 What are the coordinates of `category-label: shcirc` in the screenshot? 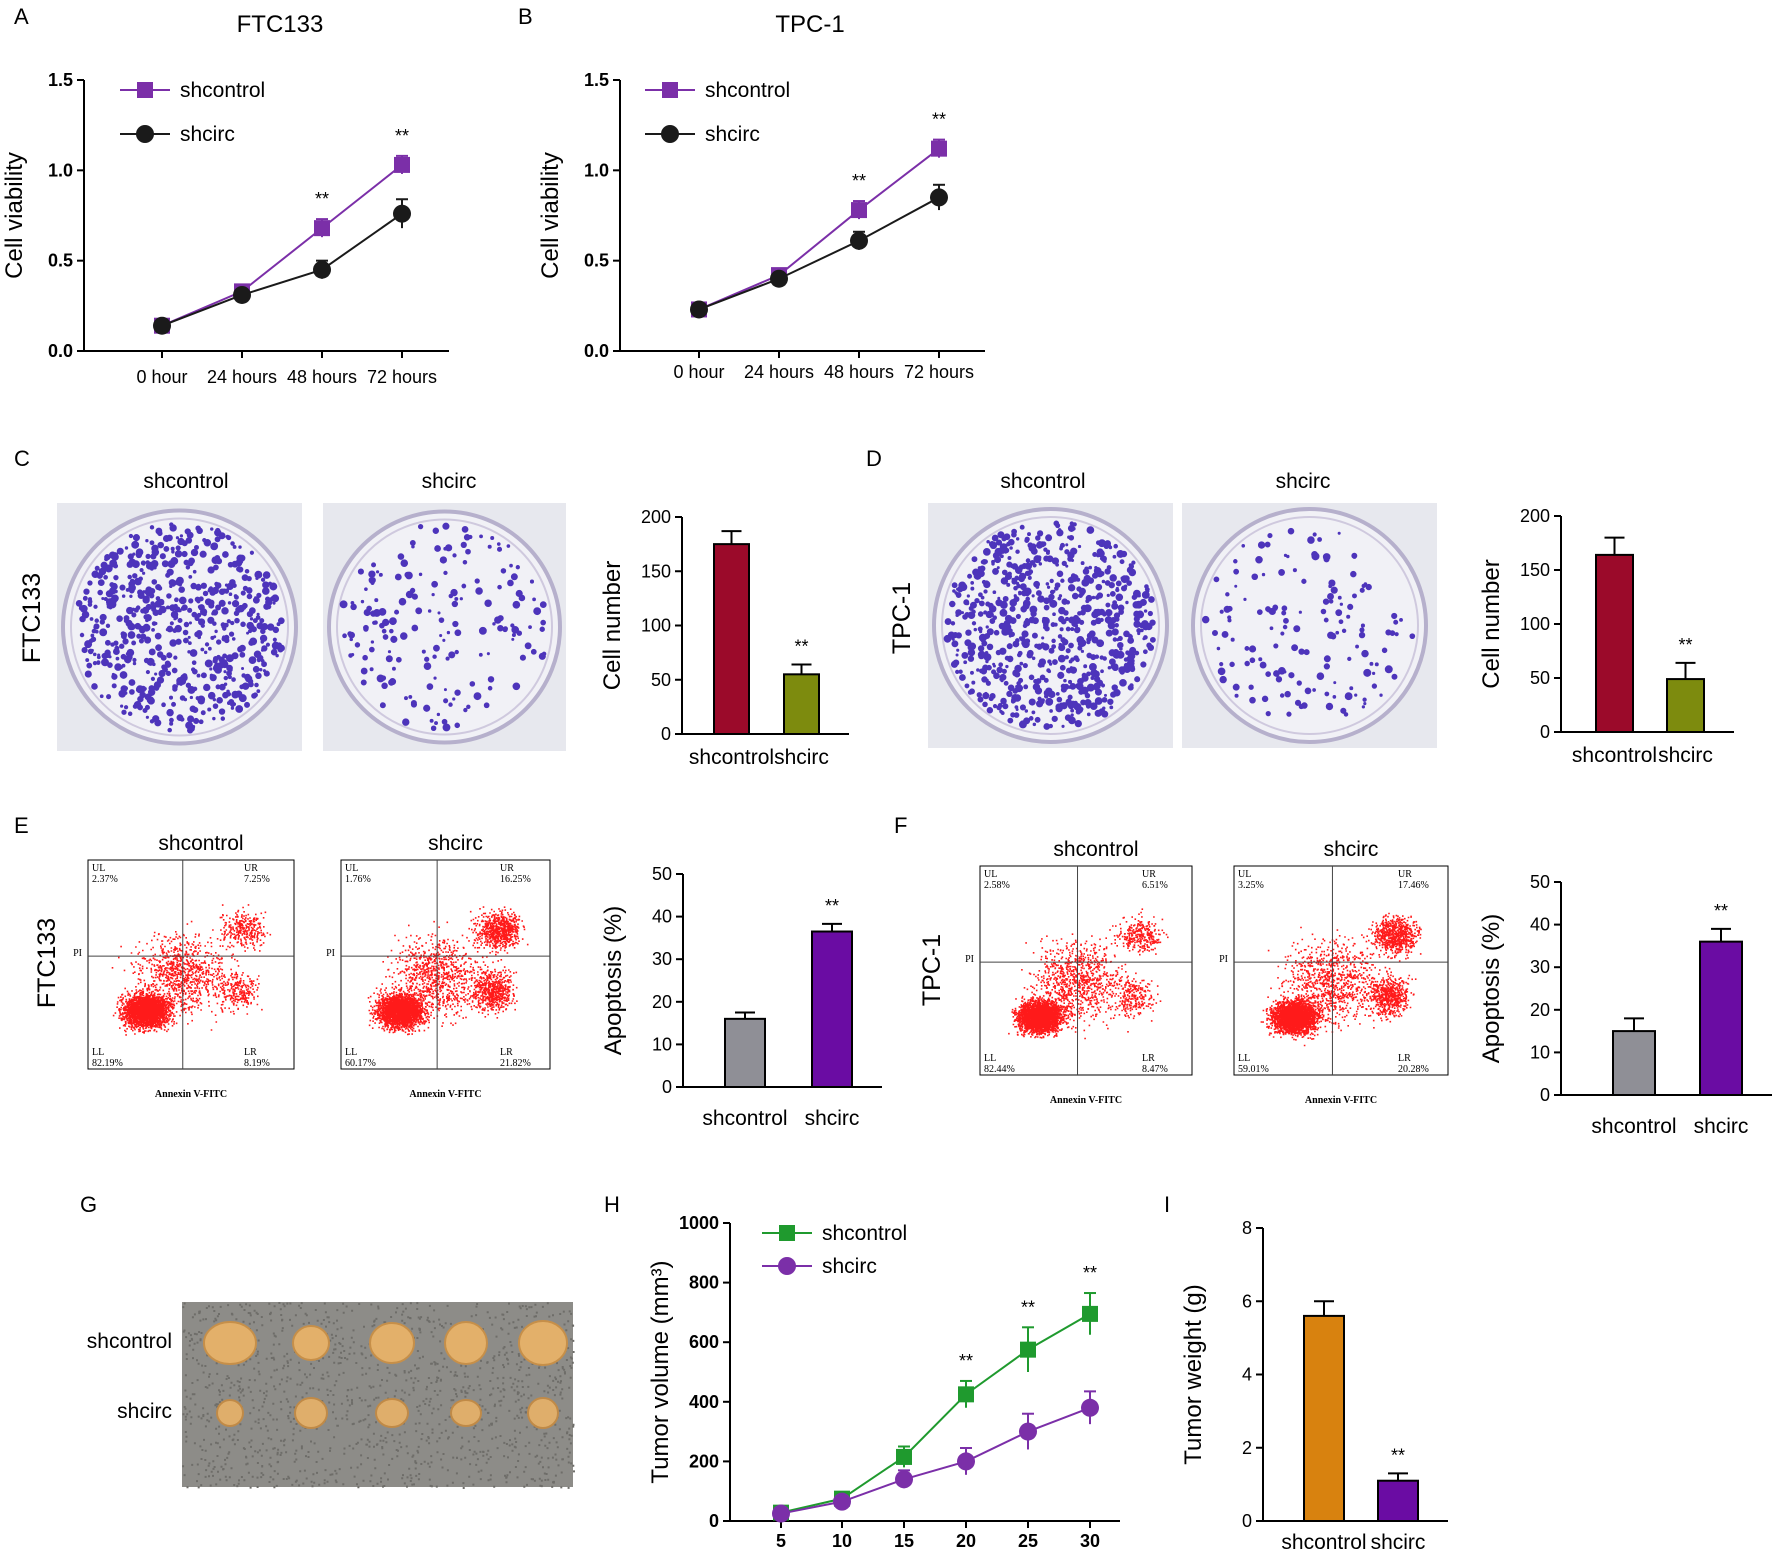 It's located at (801, 757).